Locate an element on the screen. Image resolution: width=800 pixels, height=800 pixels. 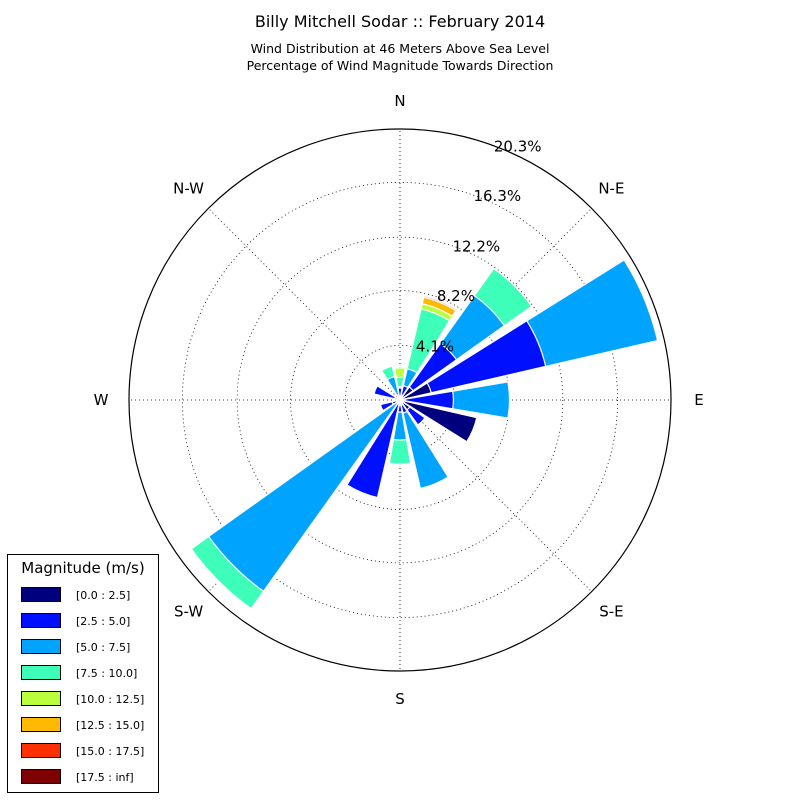
legend-label: [10.0 : 12.5] is located at coordinates (110, 699).